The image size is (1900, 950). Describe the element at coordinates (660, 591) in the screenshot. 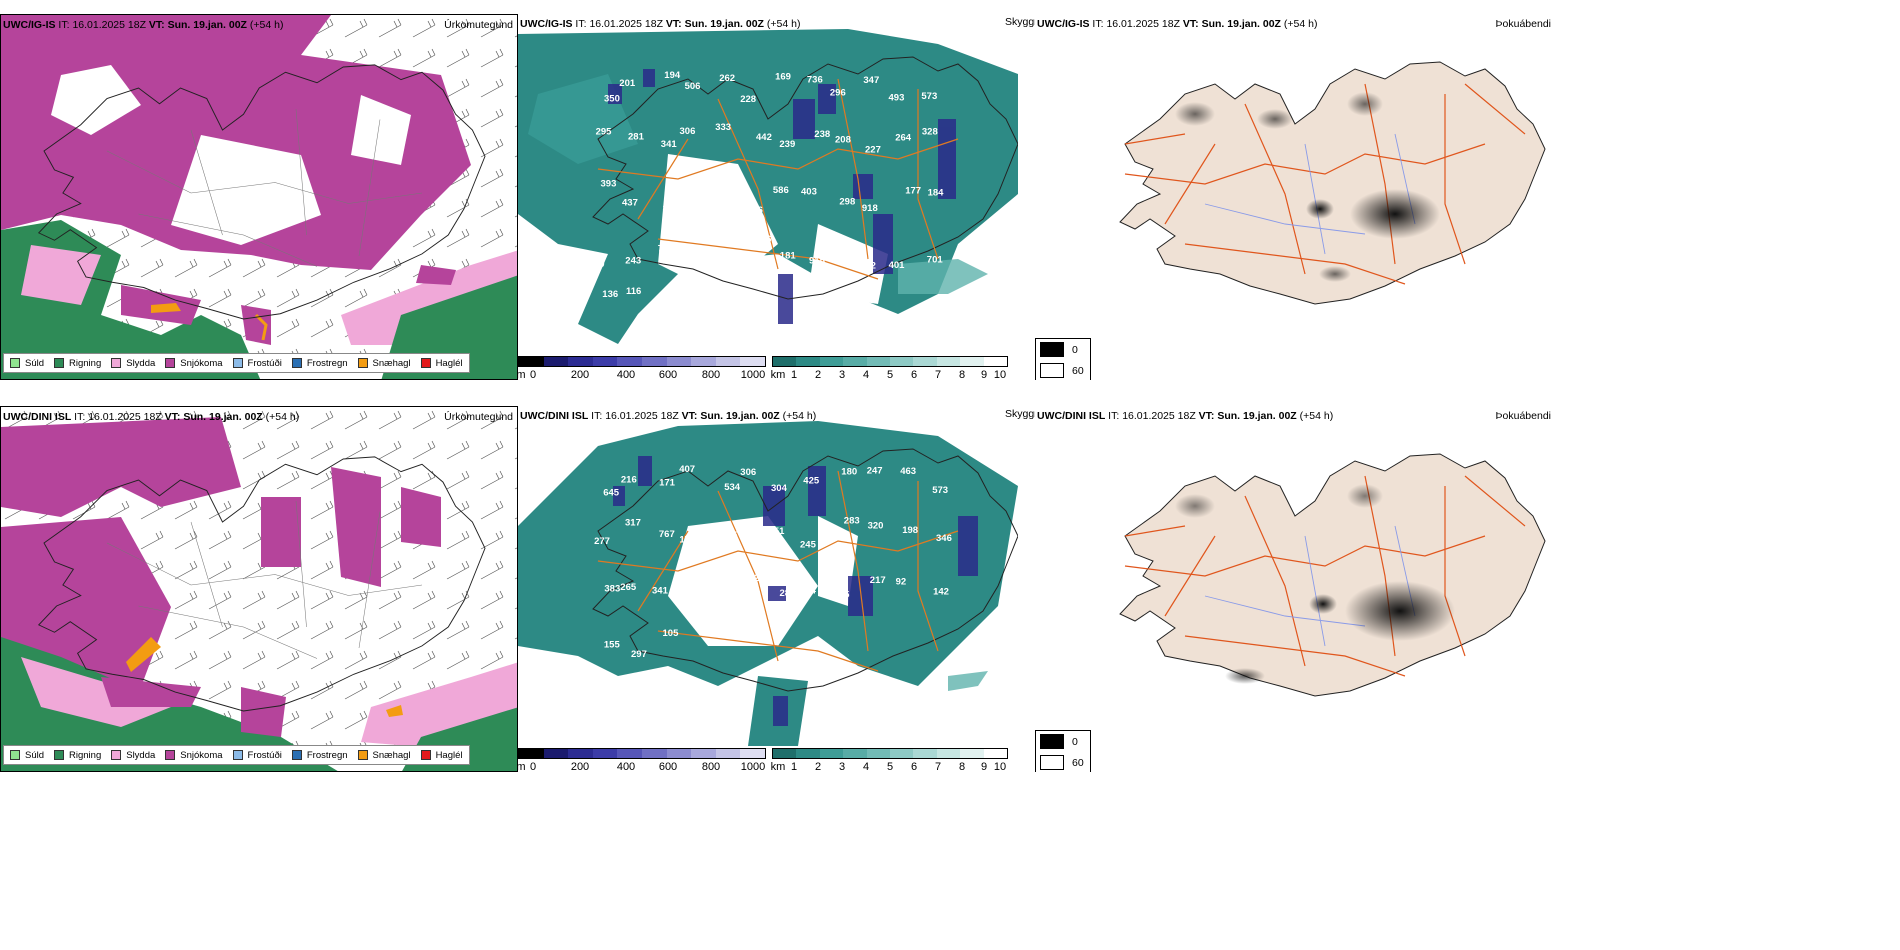

I see `cloud-height-label: 341` at that location.